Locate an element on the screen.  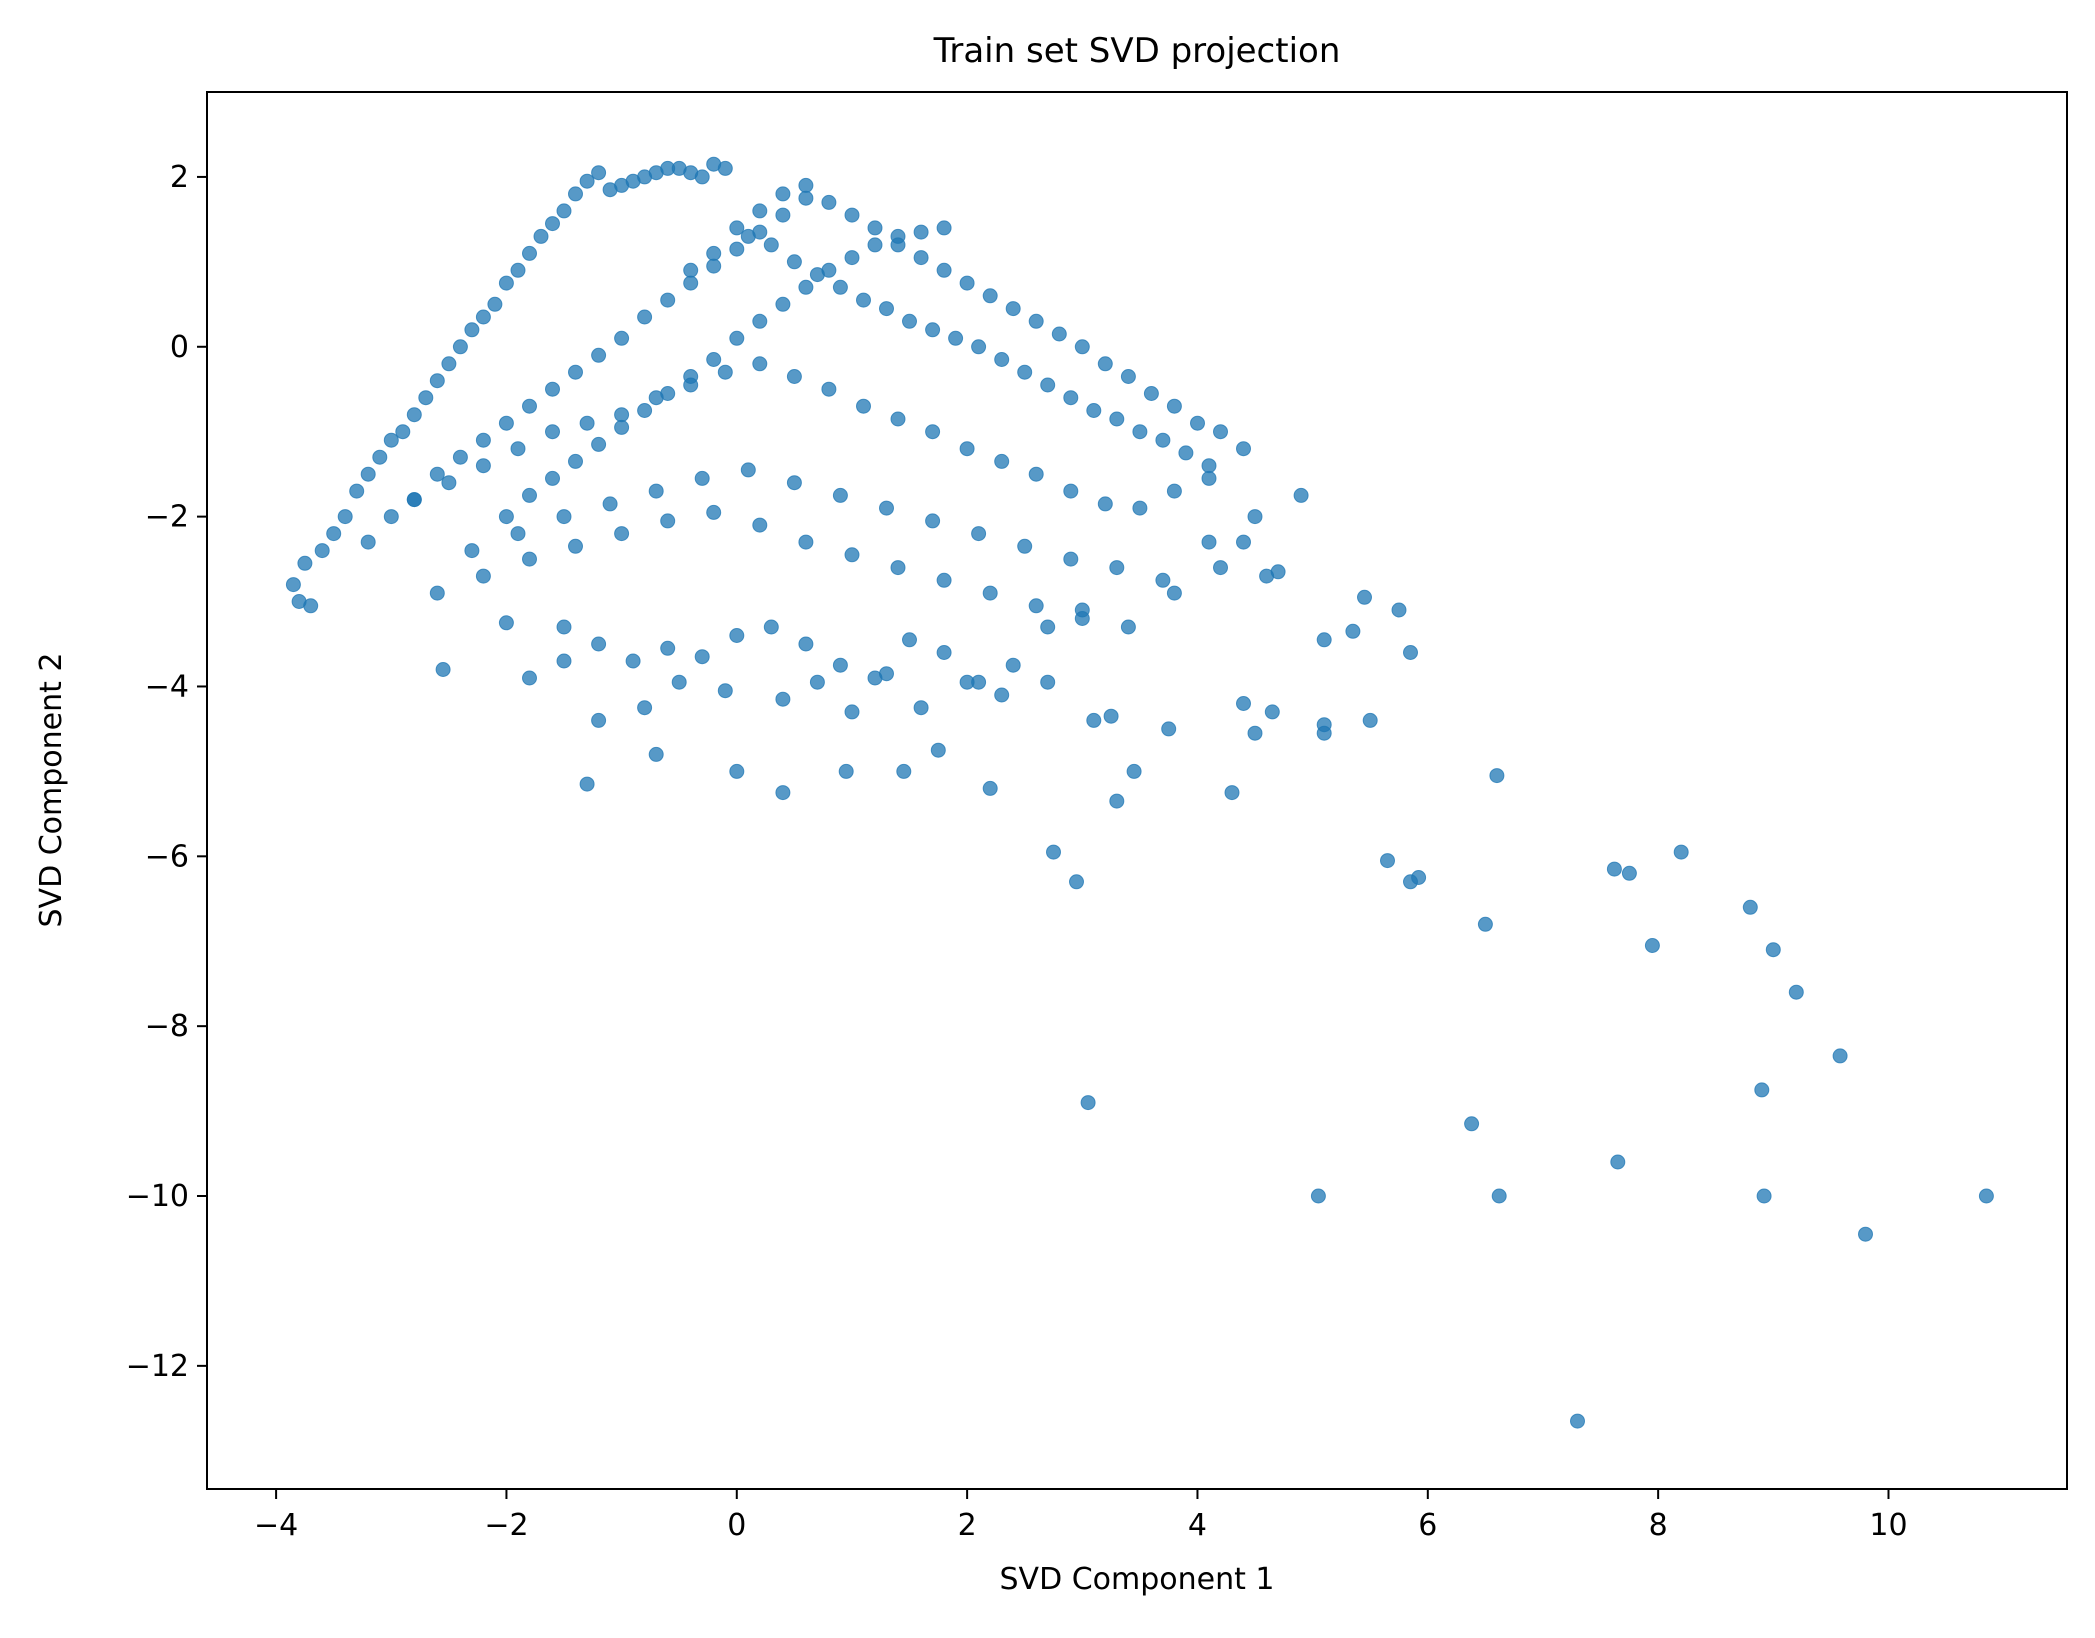
y-tick-label: 0 is located at coordinates (179, 347).